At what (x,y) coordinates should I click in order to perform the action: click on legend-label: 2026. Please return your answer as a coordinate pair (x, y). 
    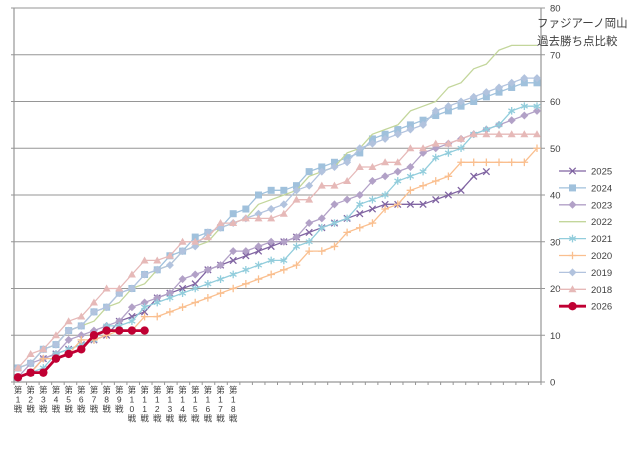
    Looking at the image, I should click on (601, 307).